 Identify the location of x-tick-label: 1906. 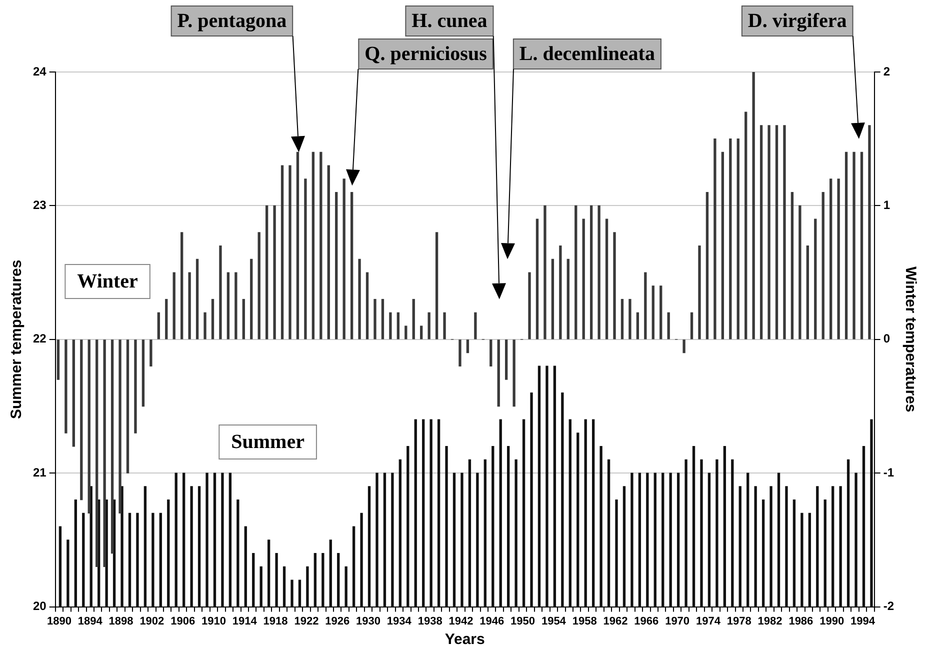
(183, 621).